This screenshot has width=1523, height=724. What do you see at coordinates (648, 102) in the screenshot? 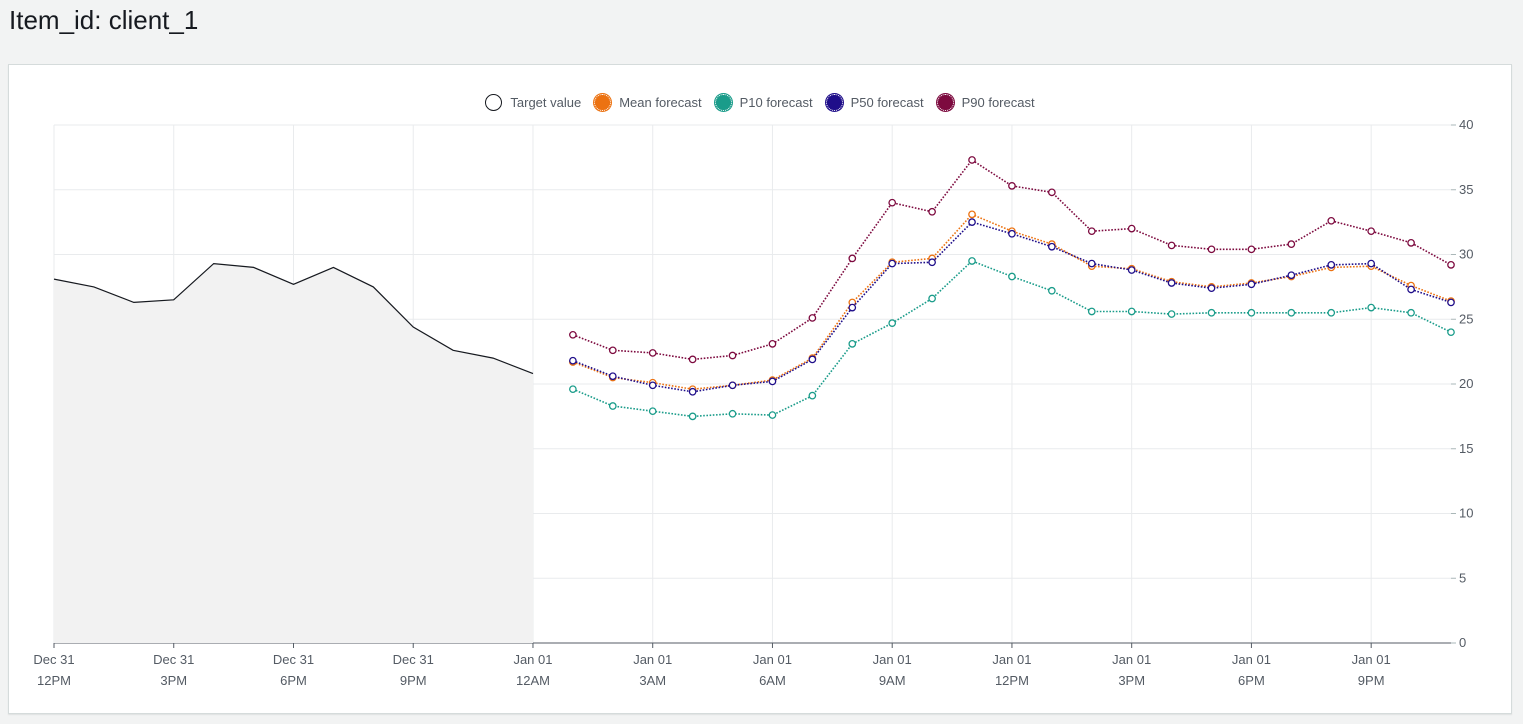
I see `legend-item-mean-forecast: Mean forecast` at bounding box center [648, 102].